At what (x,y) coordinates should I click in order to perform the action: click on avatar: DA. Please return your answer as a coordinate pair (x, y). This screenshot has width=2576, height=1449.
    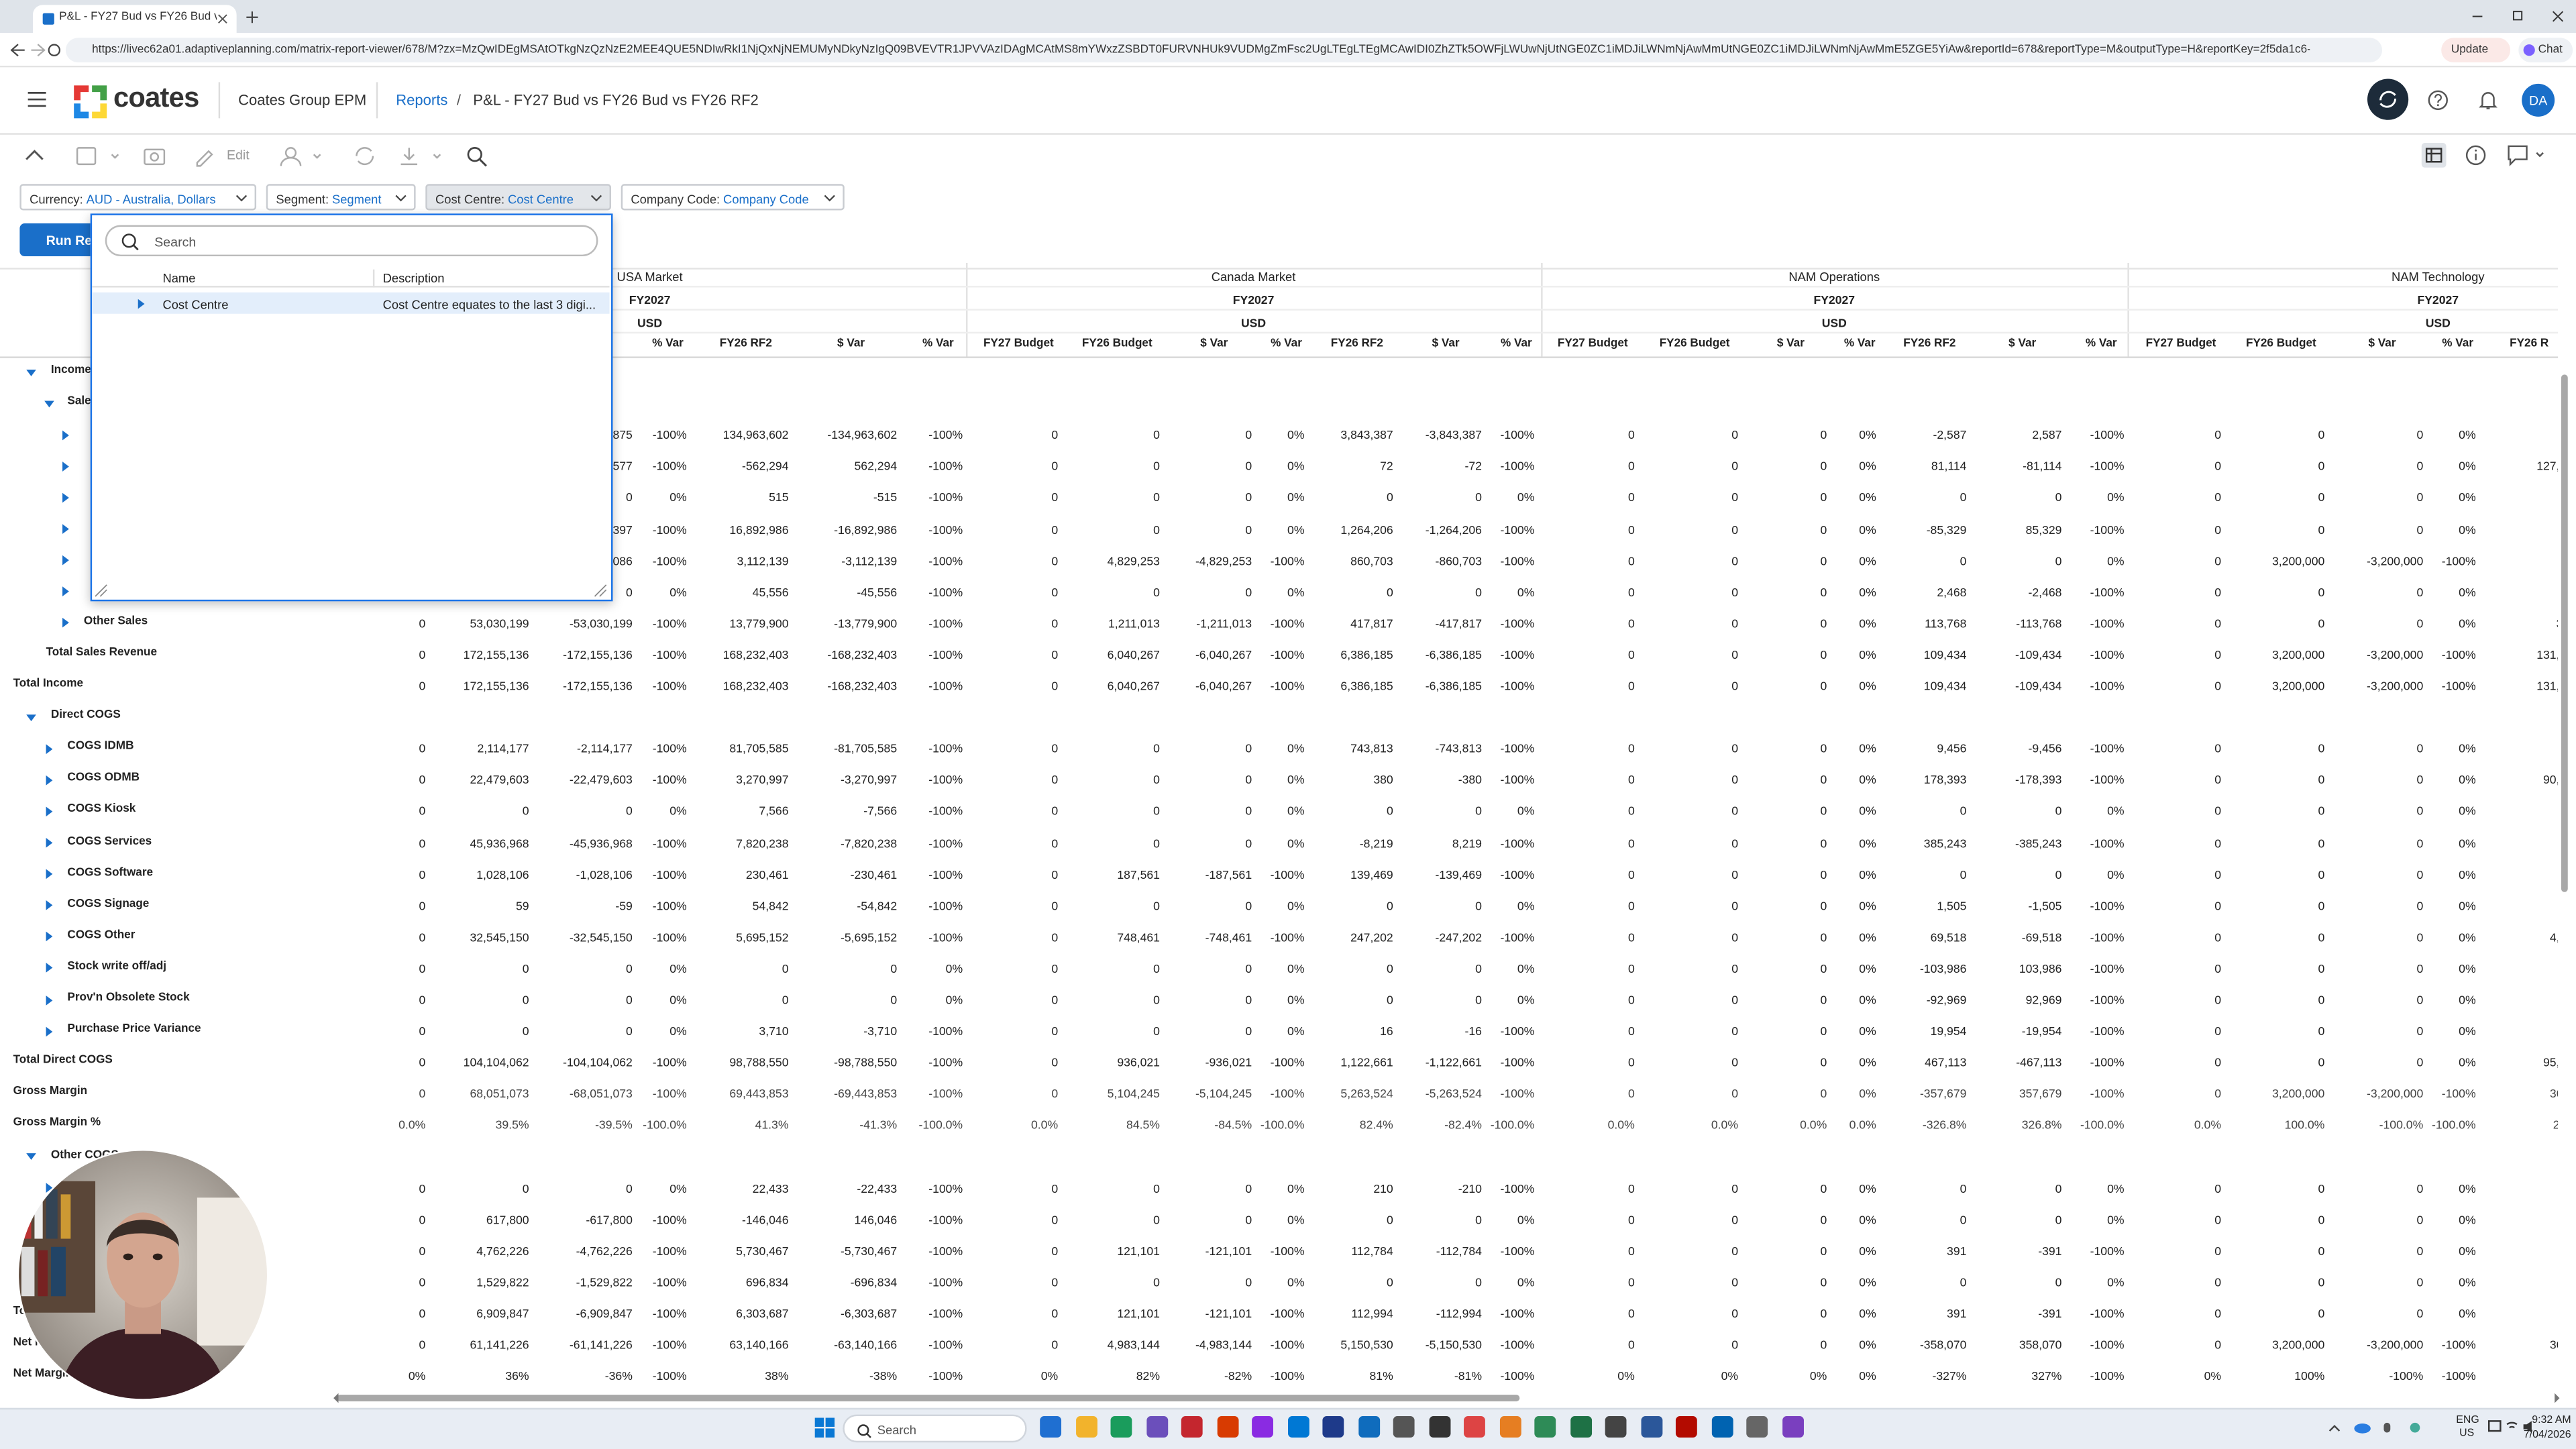
    Looking at the image, I should click on (2538, 100).